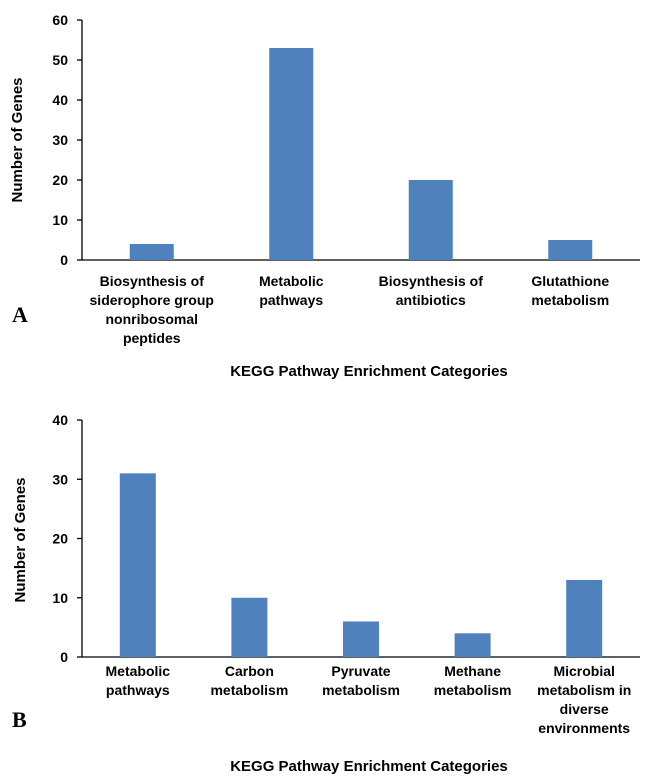 The height and width of the screenshot is (776, 646). Describe the element at coordinates (472, 671) in the screenshot. I see `x-category-label-line: Methane` at that location.